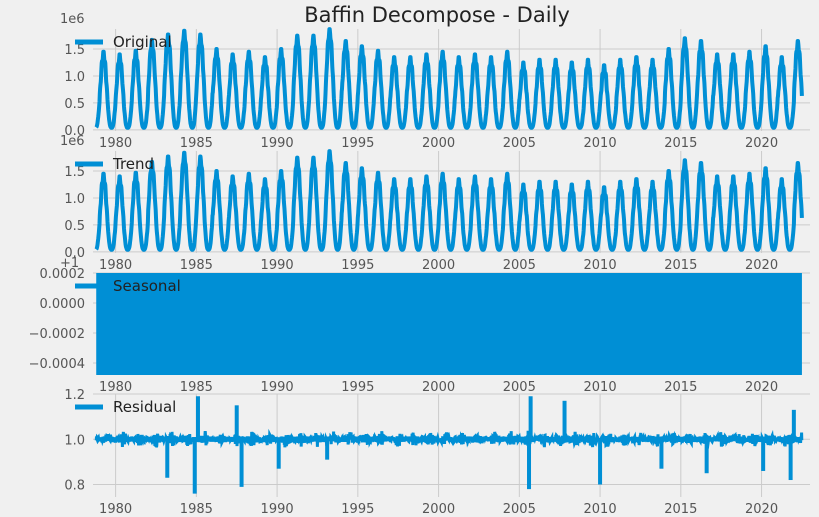 The height and width of the screenshot is (517, 819). I want to click on legend: Residual, so click(125, 407).